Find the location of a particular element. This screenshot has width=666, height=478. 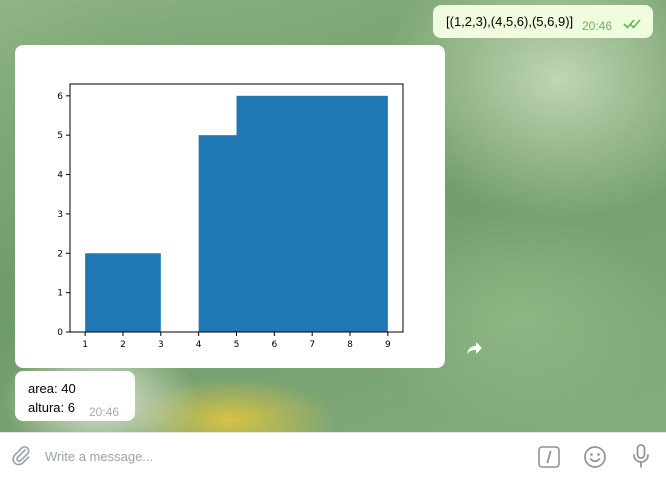

y-tick-label: 0 is located at coordinates (60, 333).